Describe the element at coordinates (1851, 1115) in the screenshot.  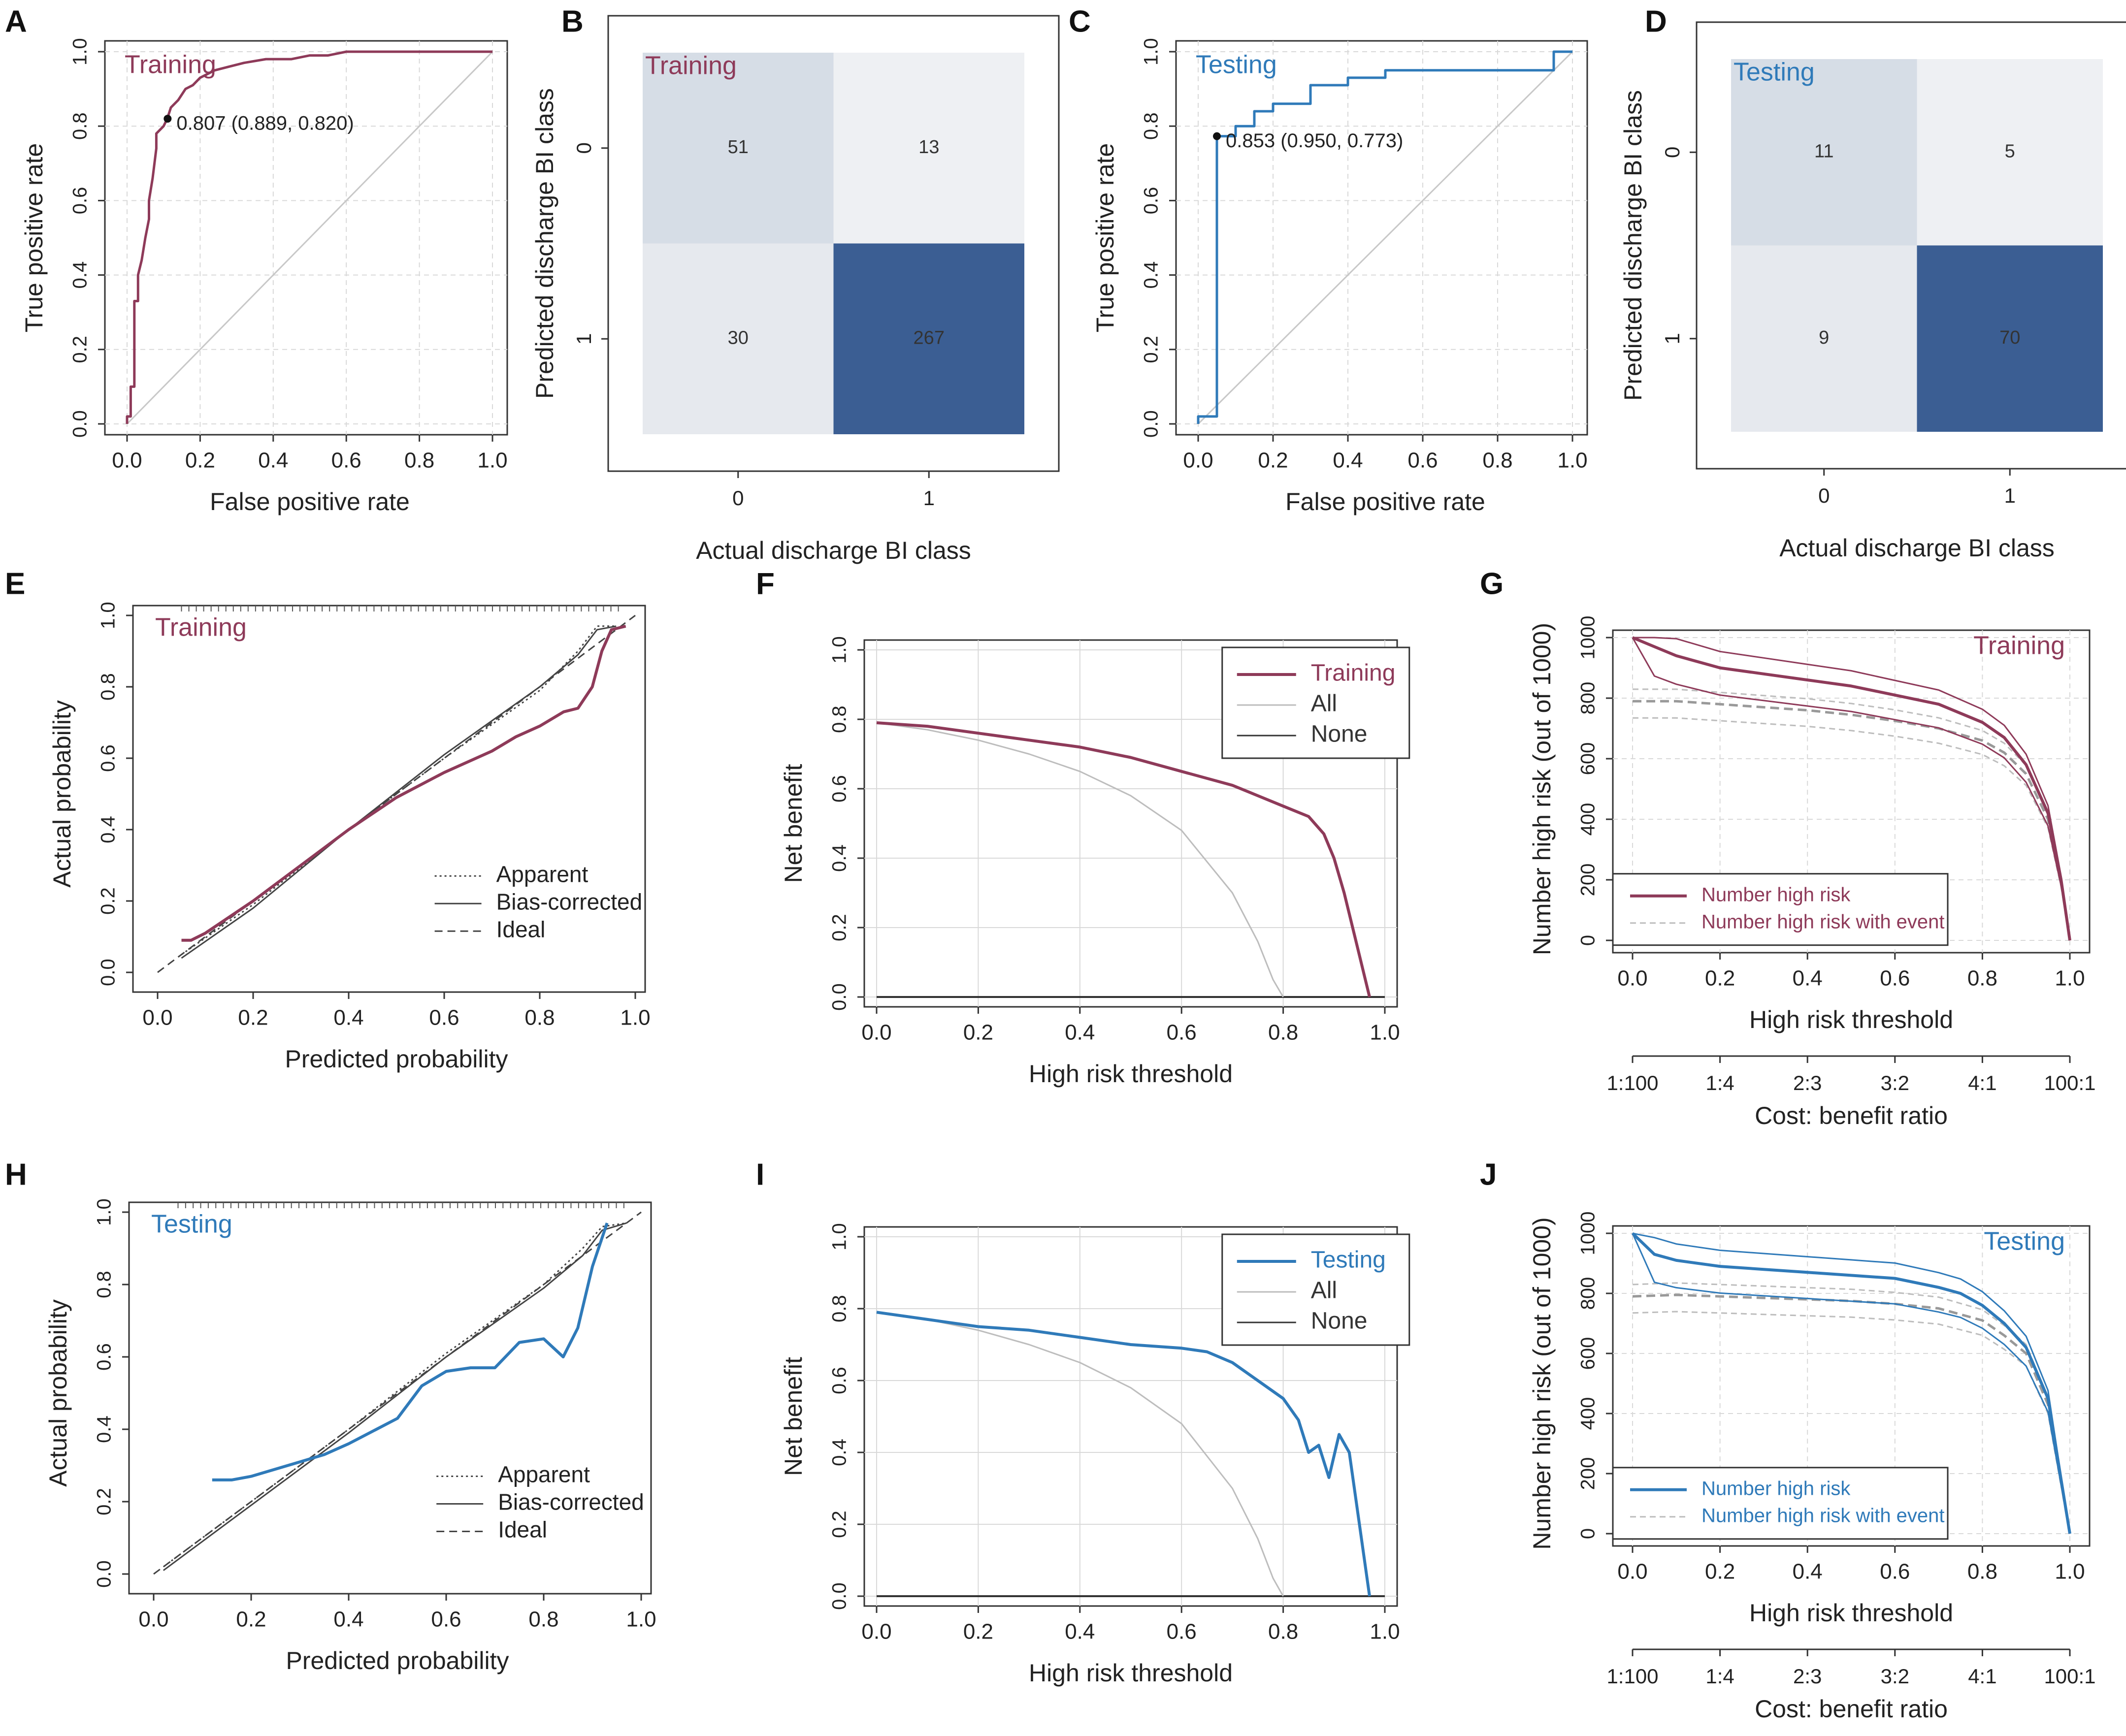
I see `cost-axis-title: Cost: benefit ratio` at that location.